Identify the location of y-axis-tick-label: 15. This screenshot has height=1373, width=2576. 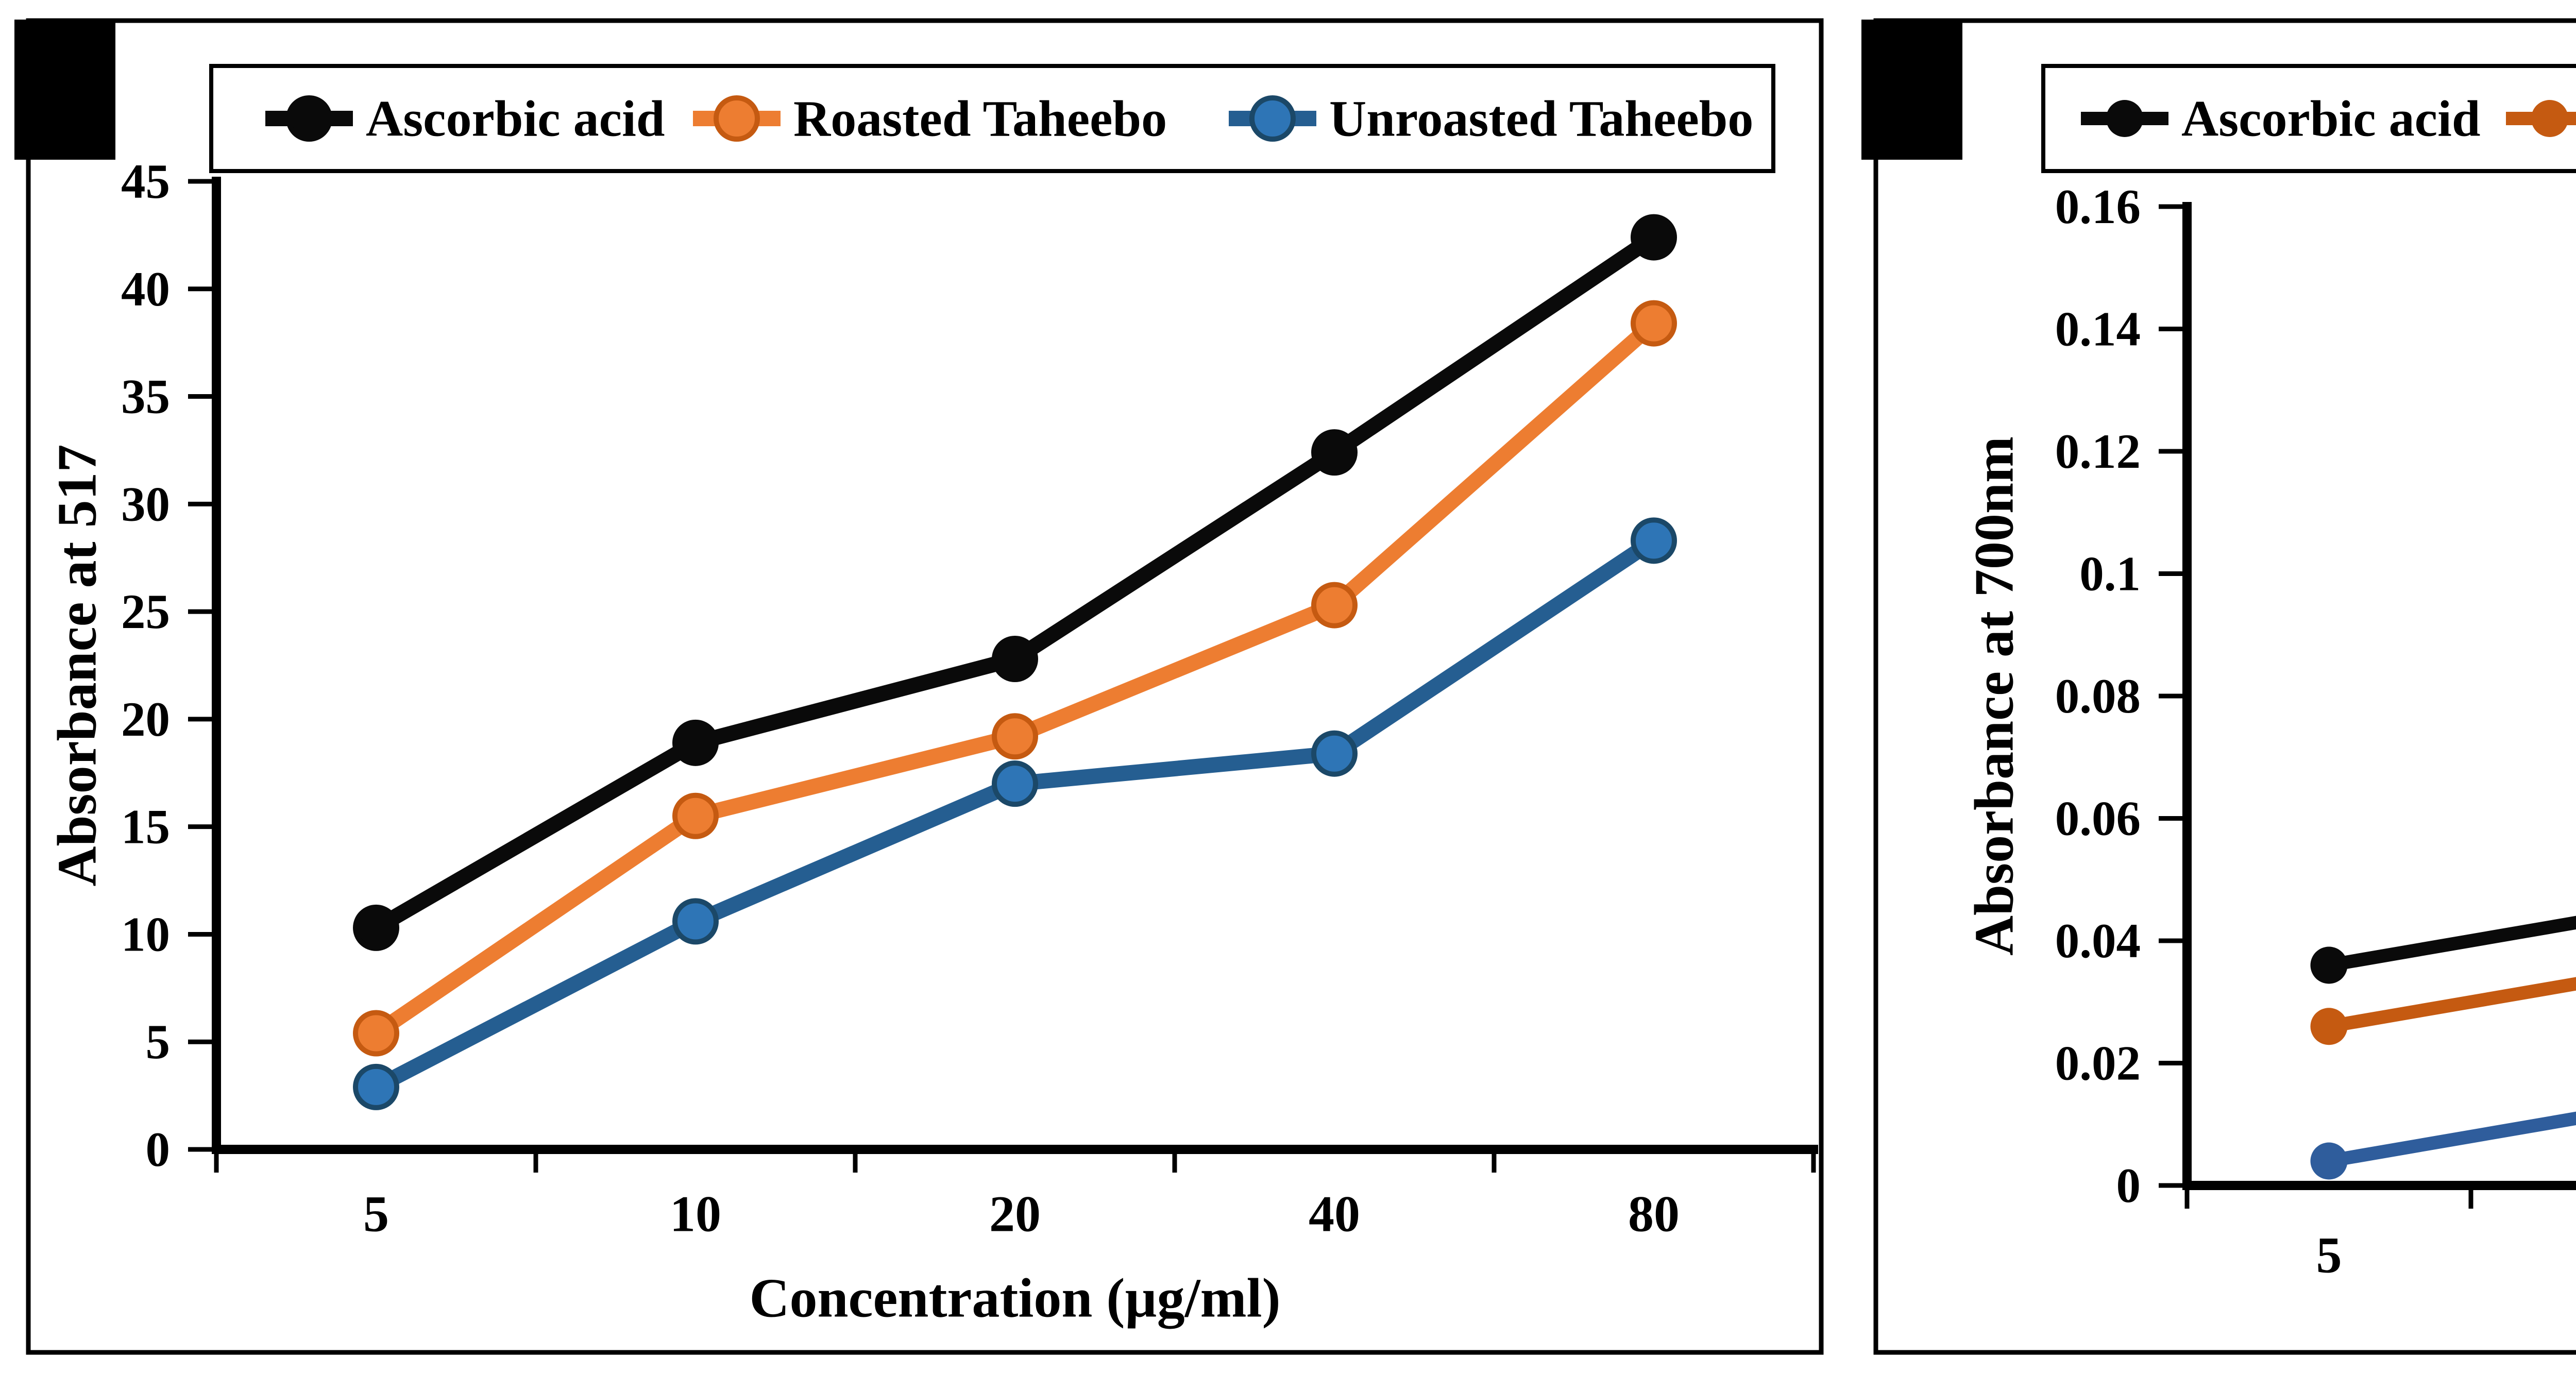
(145, 827).